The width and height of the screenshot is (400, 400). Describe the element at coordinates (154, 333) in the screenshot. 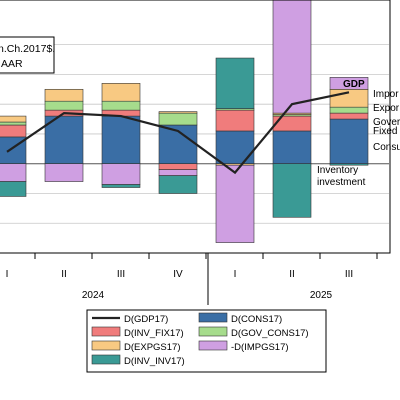

I see `legend-label-inv_fix: D(INV_FIX17)` at that location.